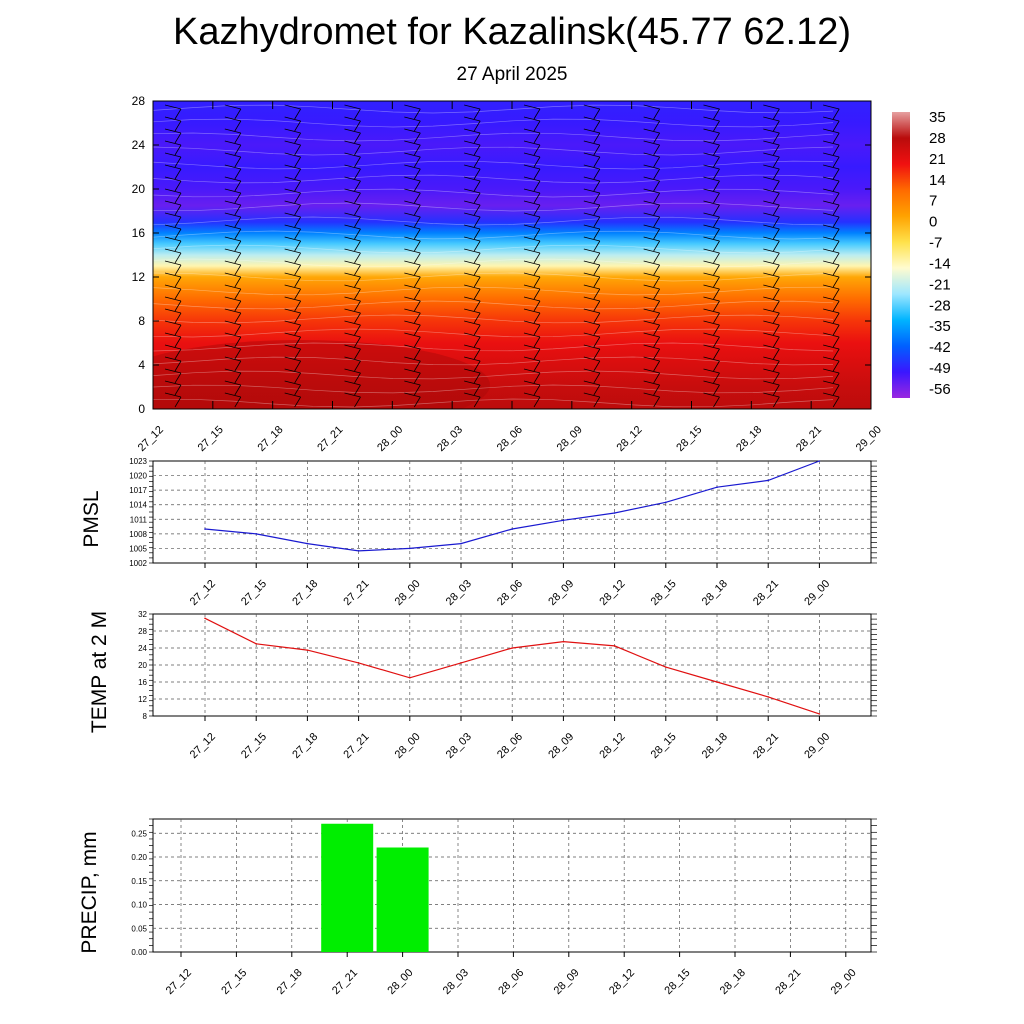  What do you see at coordinates (937, 138) in the screenshot?
I see `colorbar-label: 28` at bounding box center [937, 138].